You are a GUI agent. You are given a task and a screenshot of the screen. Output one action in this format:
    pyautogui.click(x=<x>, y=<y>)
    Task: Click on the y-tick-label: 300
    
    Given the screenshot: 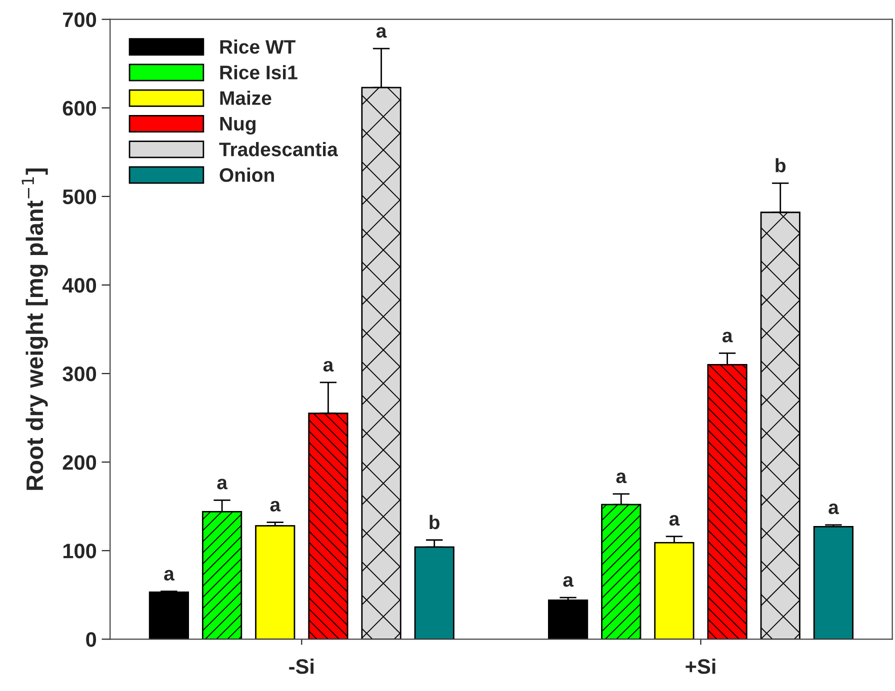 What is the action you would take?
    pyautogui.click(x=79, y=374)
    